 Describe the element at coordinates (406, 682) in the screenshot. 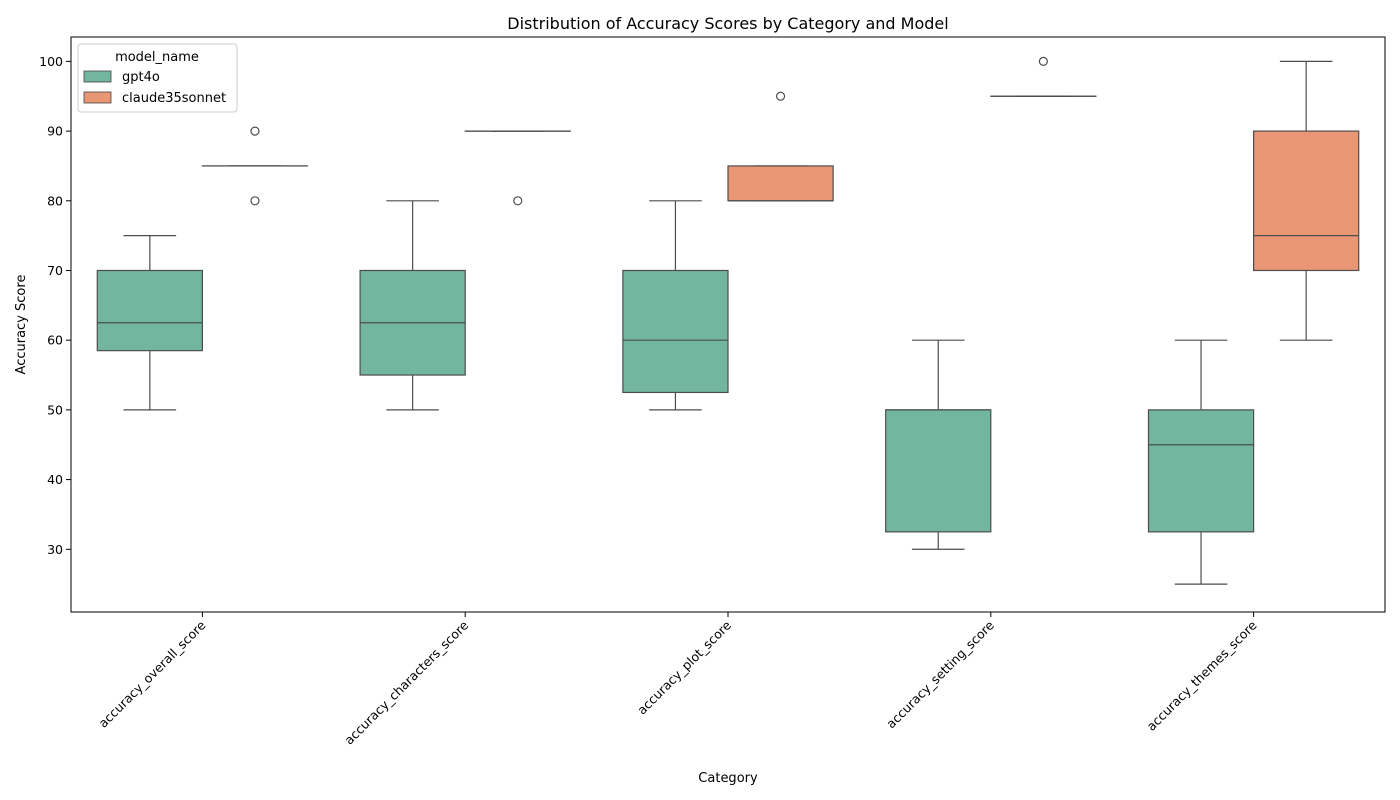

I see `x-tick-label: accuracy_characters_score` at that location.